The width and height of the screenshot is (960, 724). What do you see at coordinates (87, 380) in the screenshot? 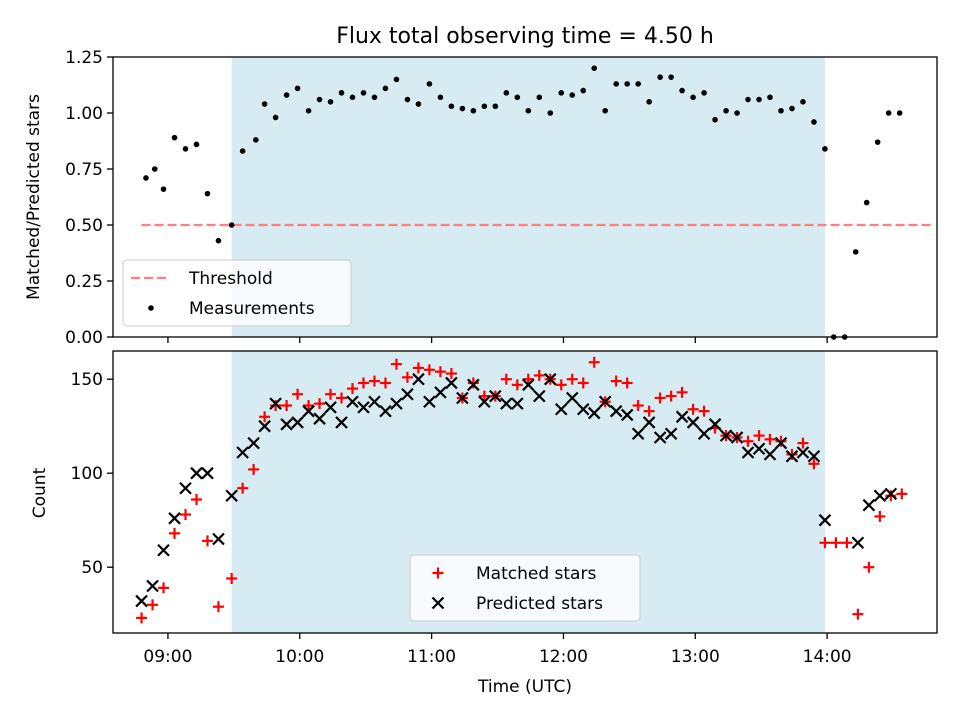
I see `bottom-y-tick-label: 150` at bounding box center [87, 380].